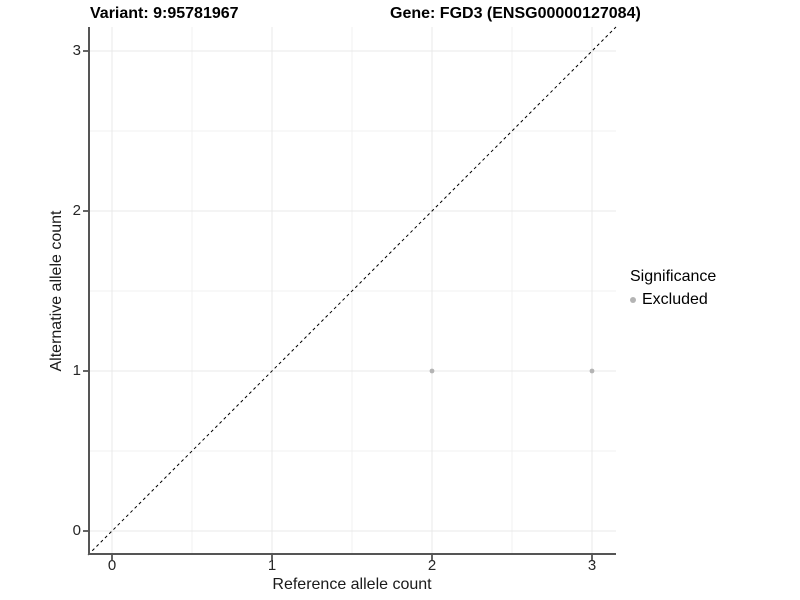  Describe the element at coordinates (432, 565) in the screenshot. I see `x-tick-label: 2` at that location.